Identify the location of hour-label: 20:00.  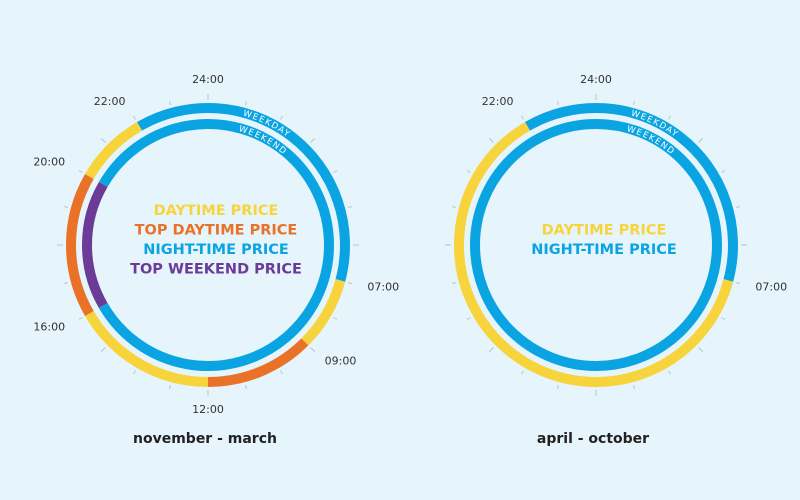
(49, 162).